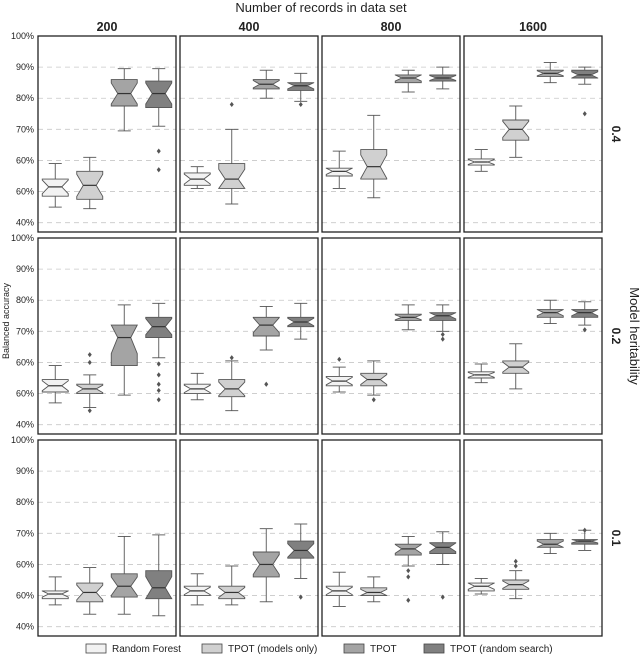 This screenshot has height=658, width=640. What do you see at coordinates (272, 649) in the screenshot?
I see `legend-label: TPOT (models only)` at bounding box center [272, 649].